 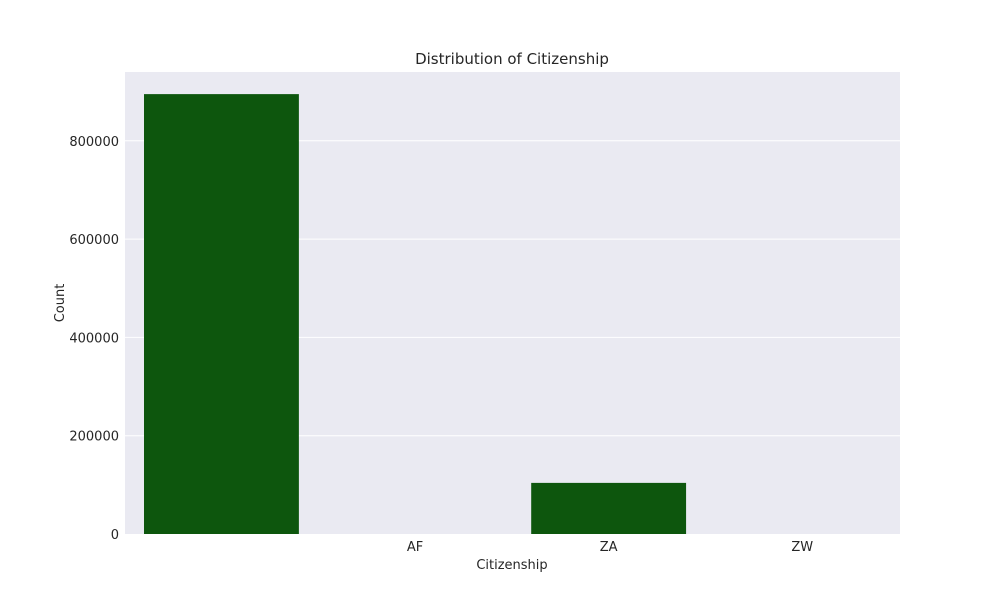 What do you see at coordinates (221, 314) in the screenshot?
I see `bar-blank` at bounding box center [221, 314].